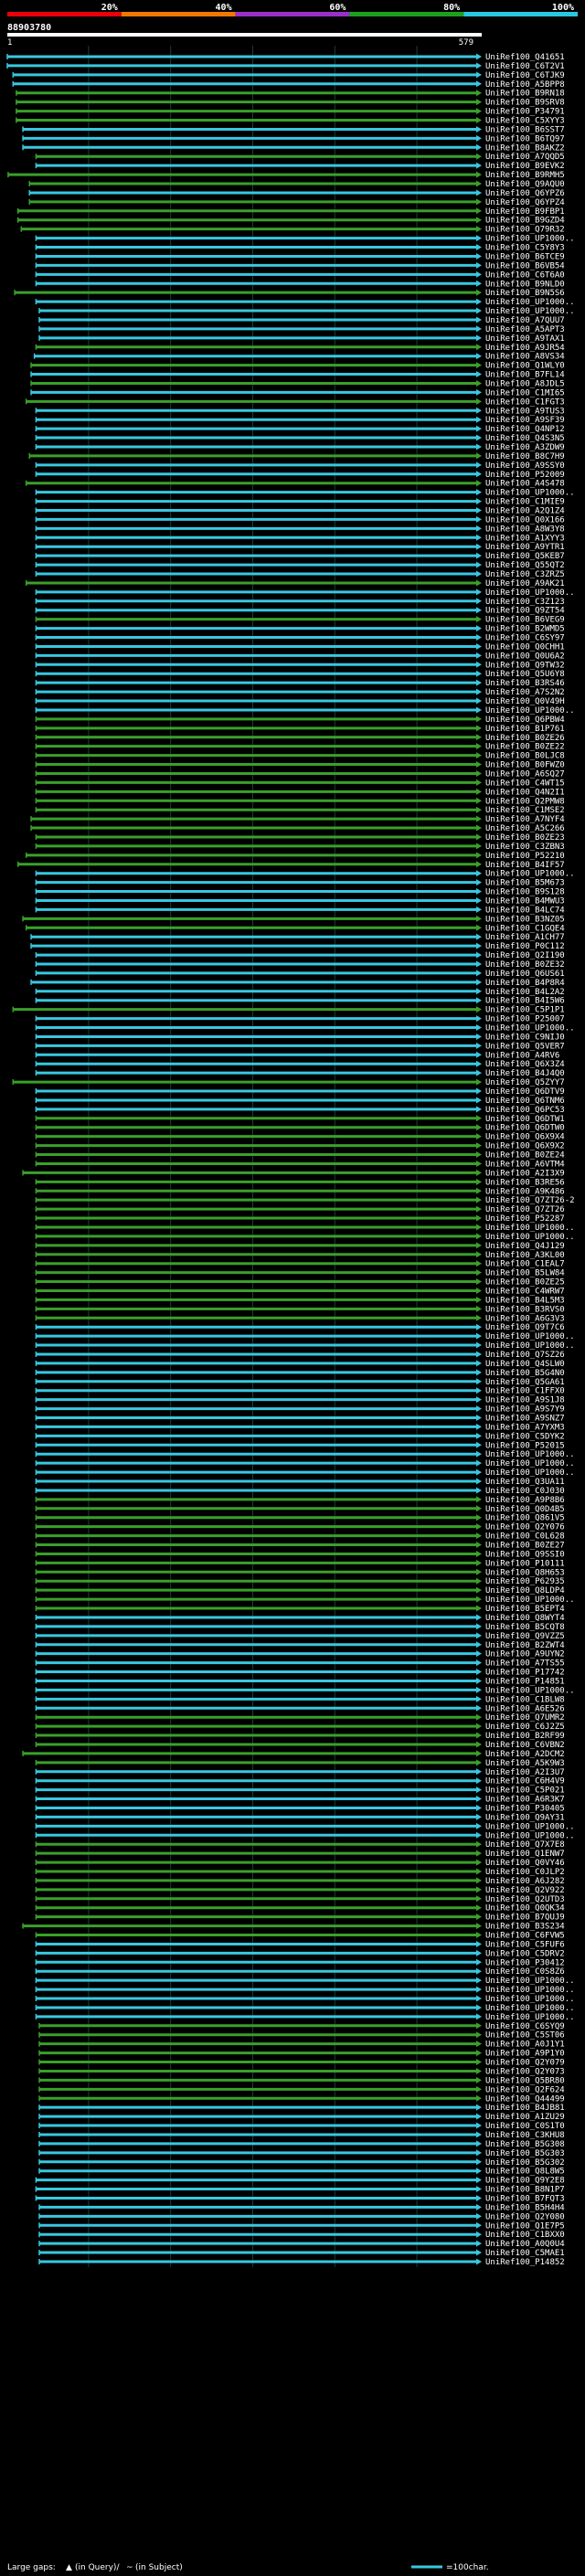  Describe the element at coordinates (525, 329) in the screenshot. I see `hit-id-label: UniRef100_A5APT3` at that location.